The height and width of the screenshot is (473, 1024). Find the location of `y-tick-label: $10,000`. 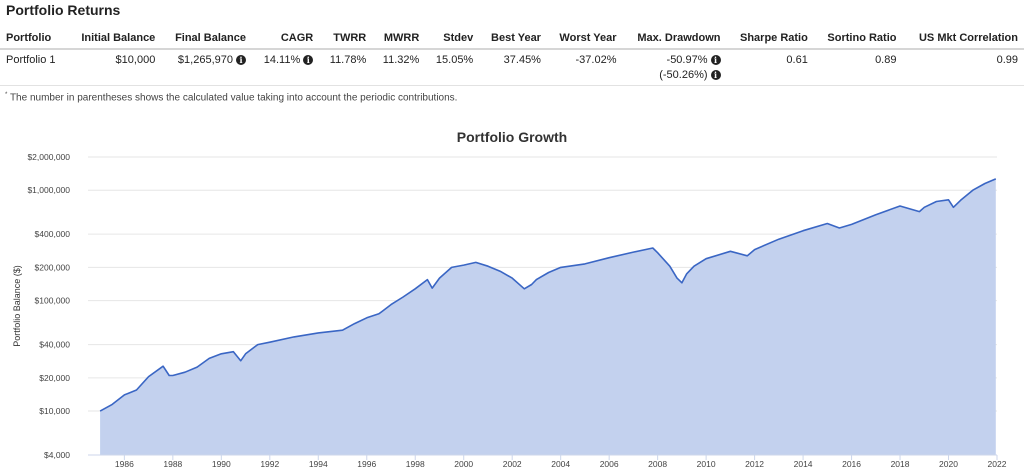

y-tick-label: $10,000 is located at coordinates (54, 411).